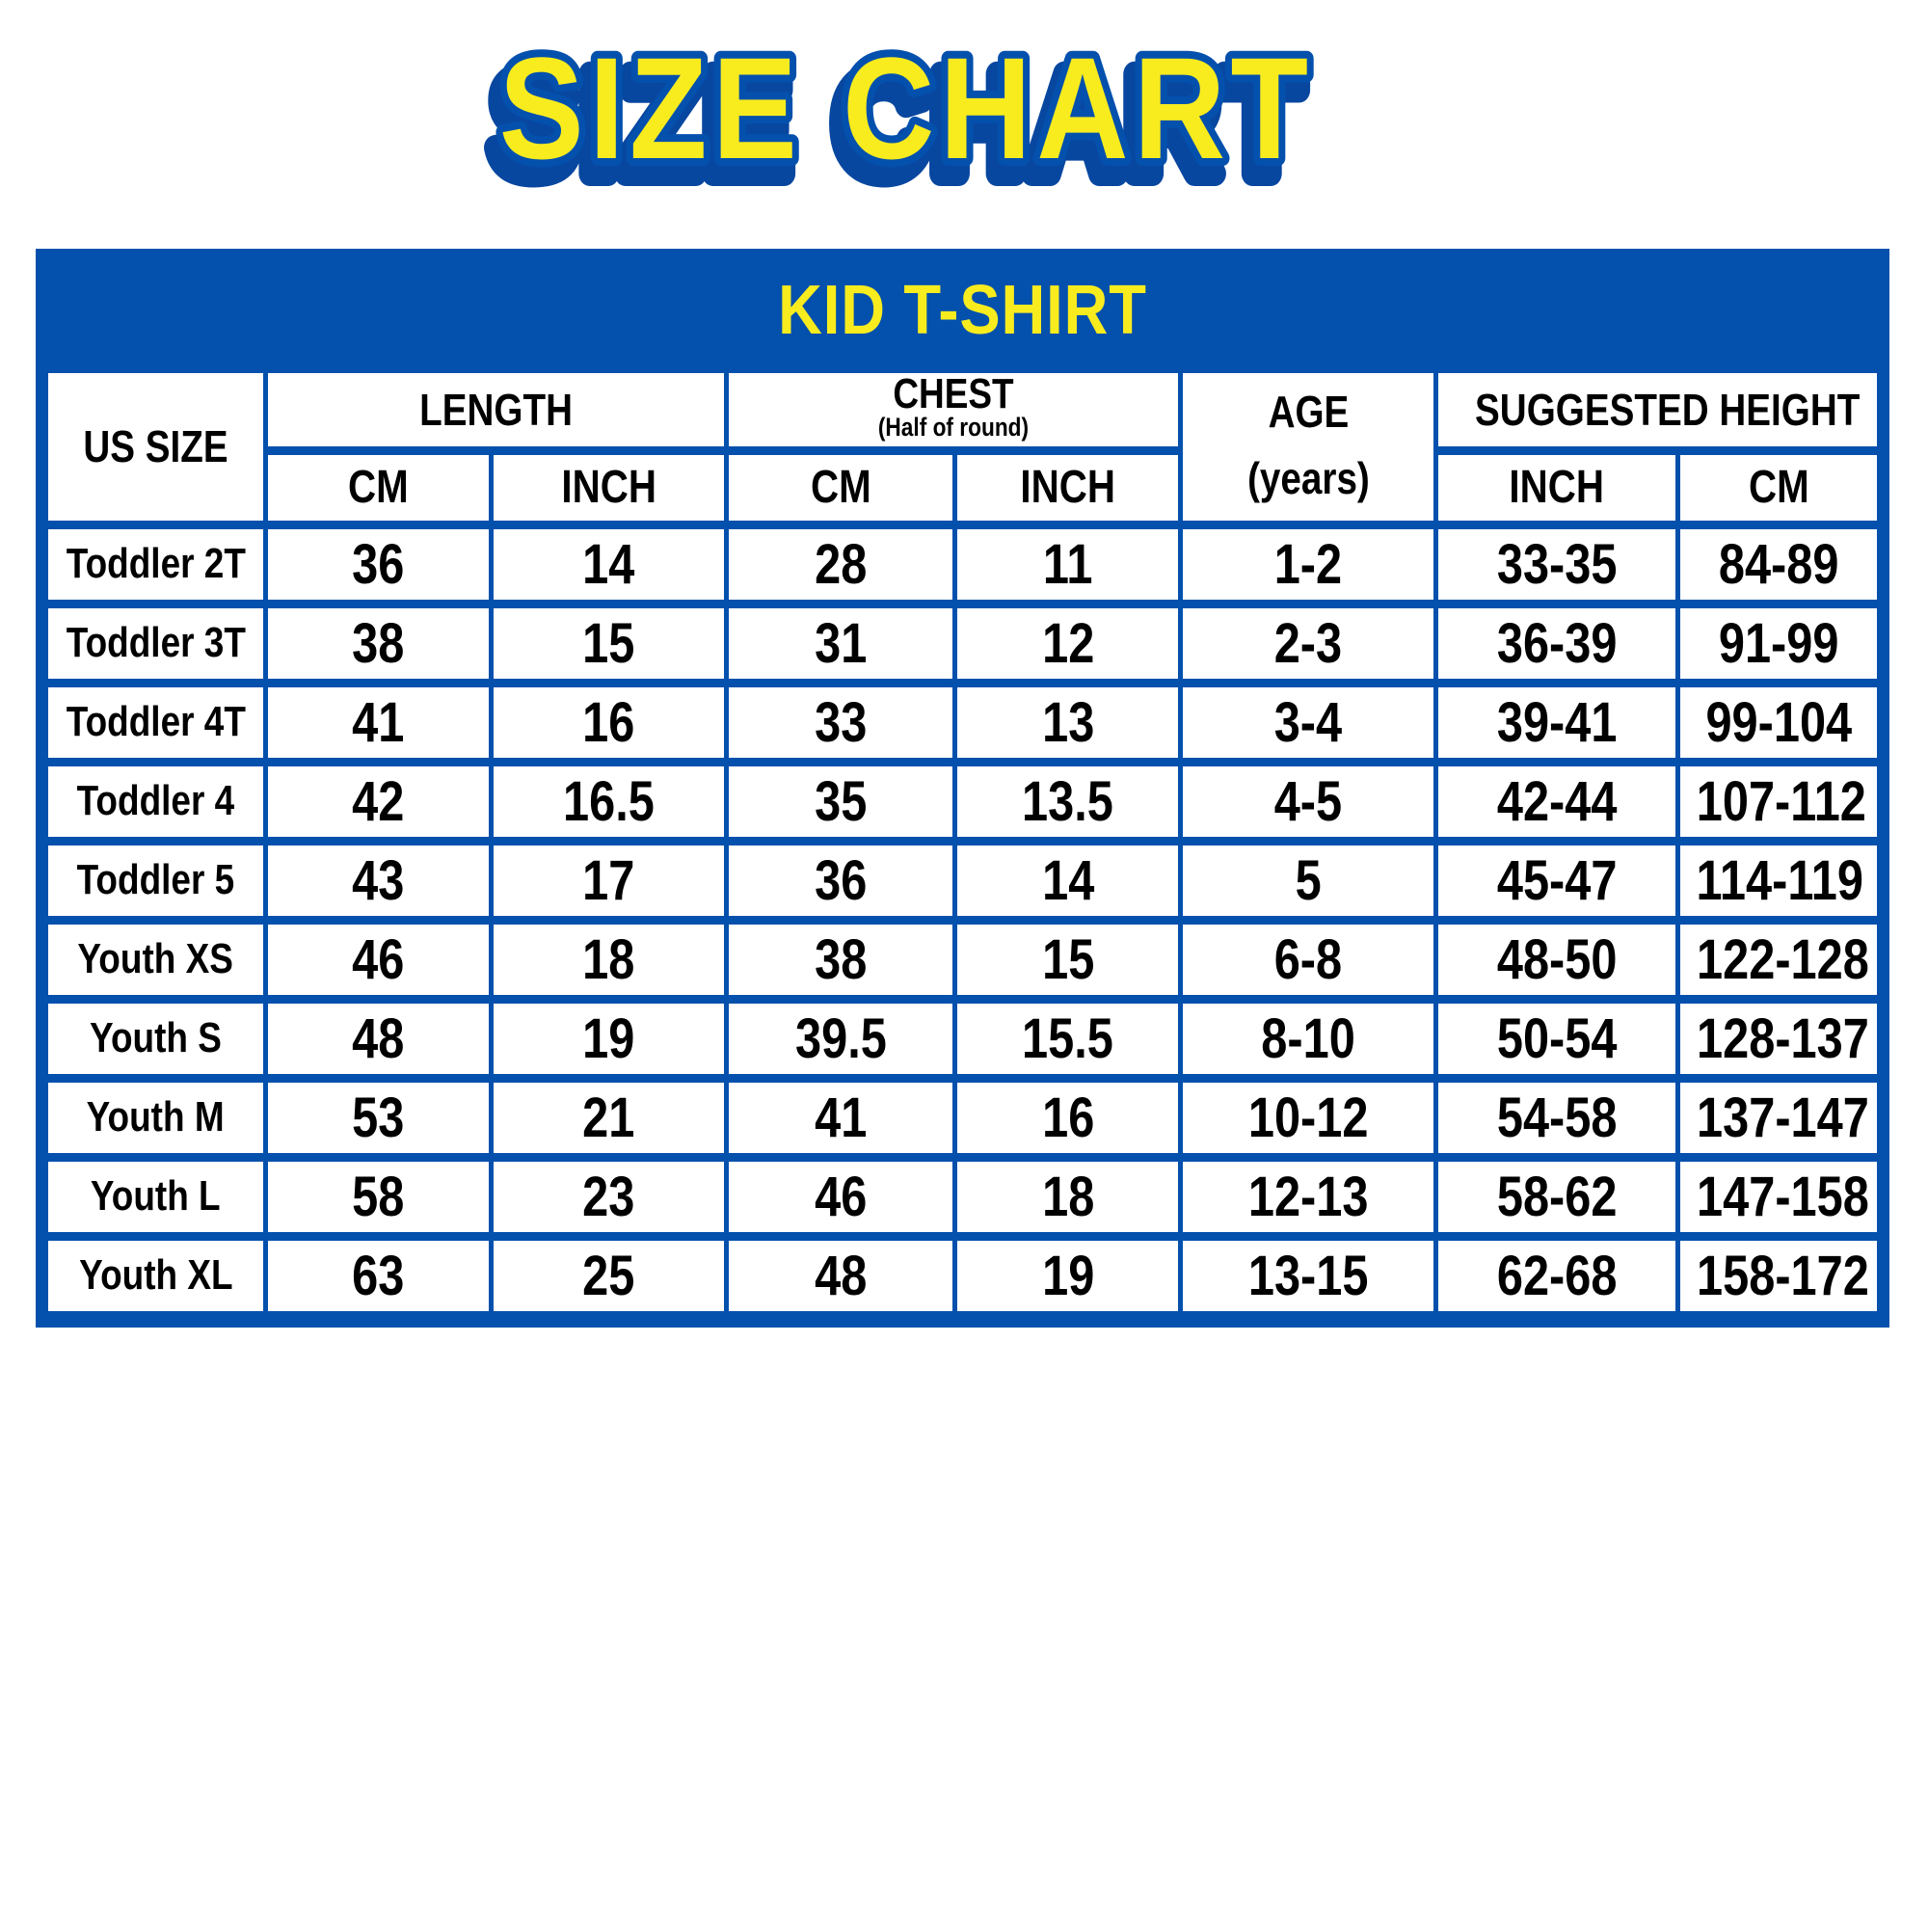 The width and height of the screenshot is (1928, 1932). What do you see at coordinates (907, 108) in the screenshot?
I see `page-title: SIZE CHART` at bounding box center [907, 108].